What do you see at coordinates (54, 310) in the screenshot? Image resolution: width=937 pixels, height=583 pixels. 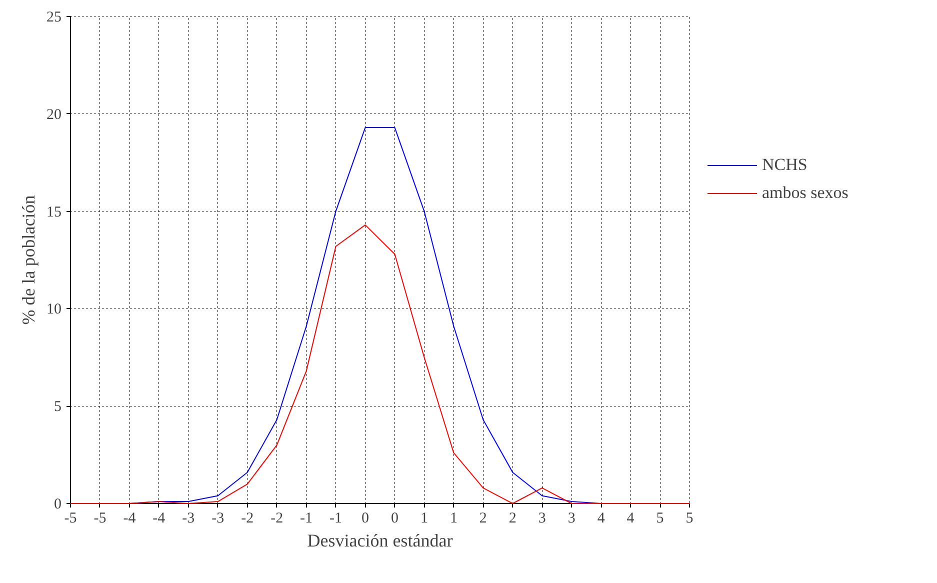 I see `y-tick-label: 10` at bounding box center [54, 310].